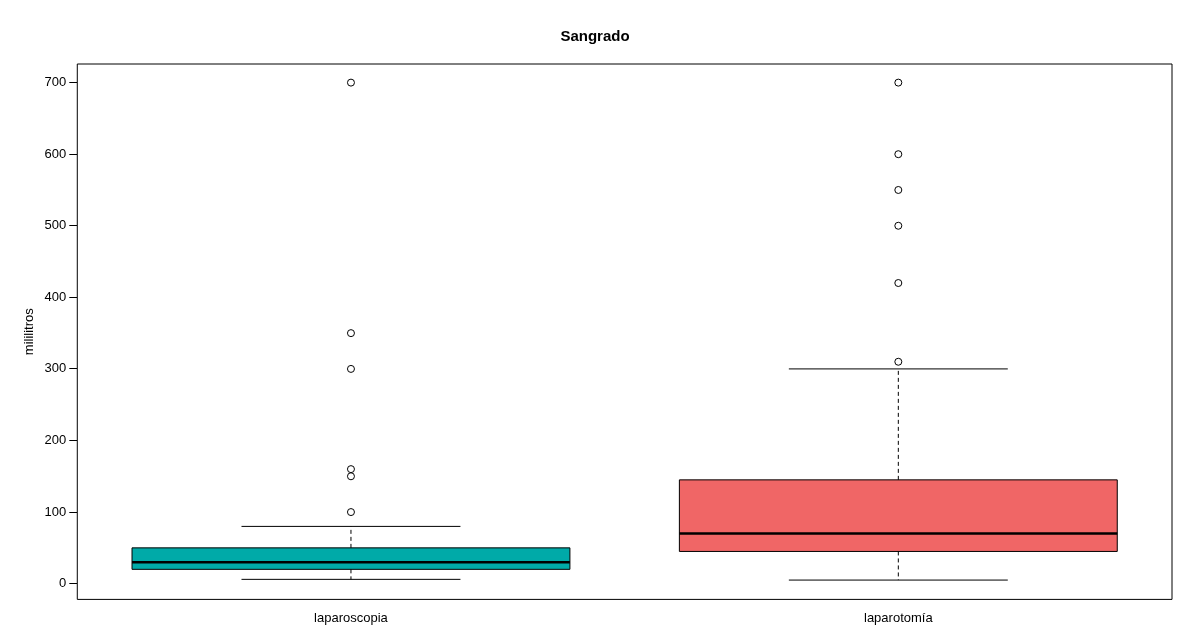  What do you see at coordinates (29, 331) in the screenshot?
I see `y-axis-title: mililitros` at bounding box center [29, 331].